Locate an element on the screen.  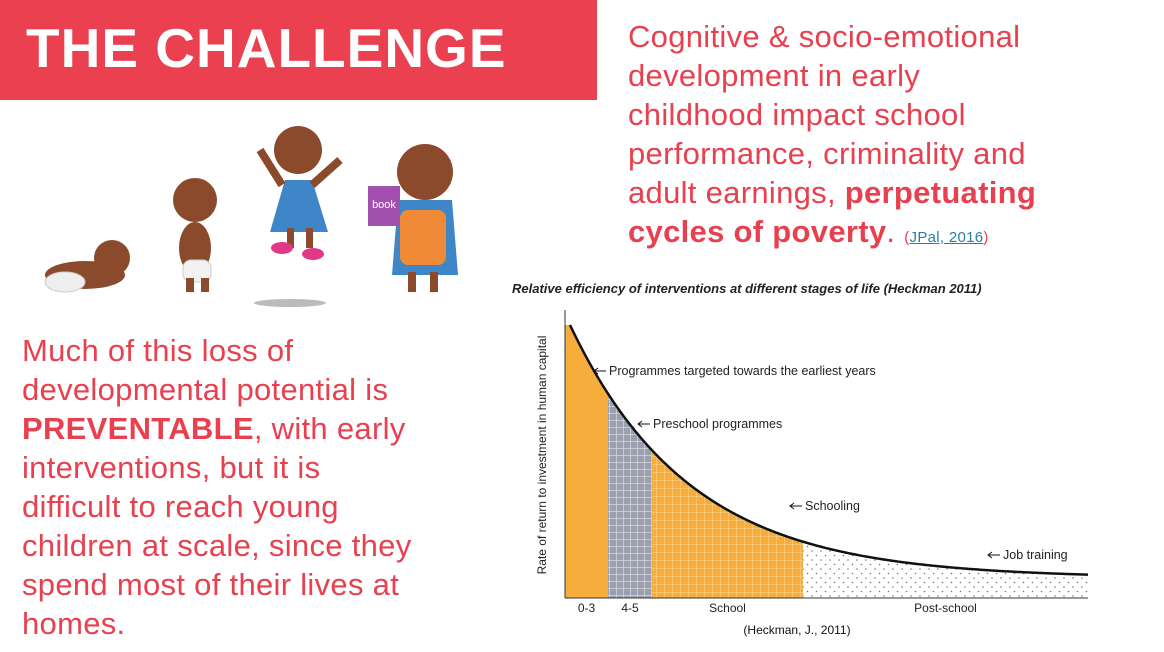
body-emphasis: PREVENTABLE is located at coordinates (138, 428).